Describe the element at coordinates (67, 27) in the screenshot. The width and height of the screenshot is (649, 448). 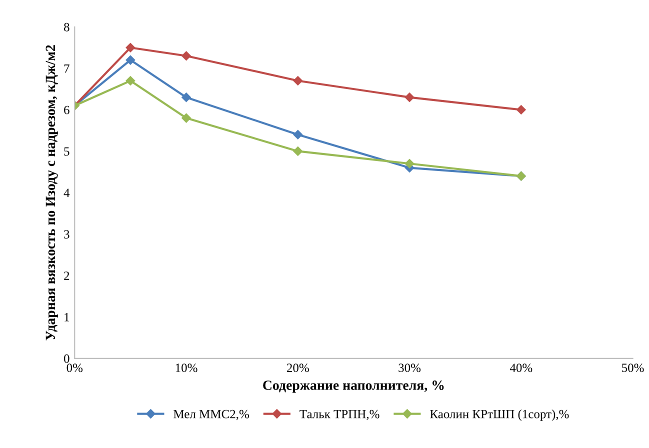
I see `y-tick-label: 8` at that location.